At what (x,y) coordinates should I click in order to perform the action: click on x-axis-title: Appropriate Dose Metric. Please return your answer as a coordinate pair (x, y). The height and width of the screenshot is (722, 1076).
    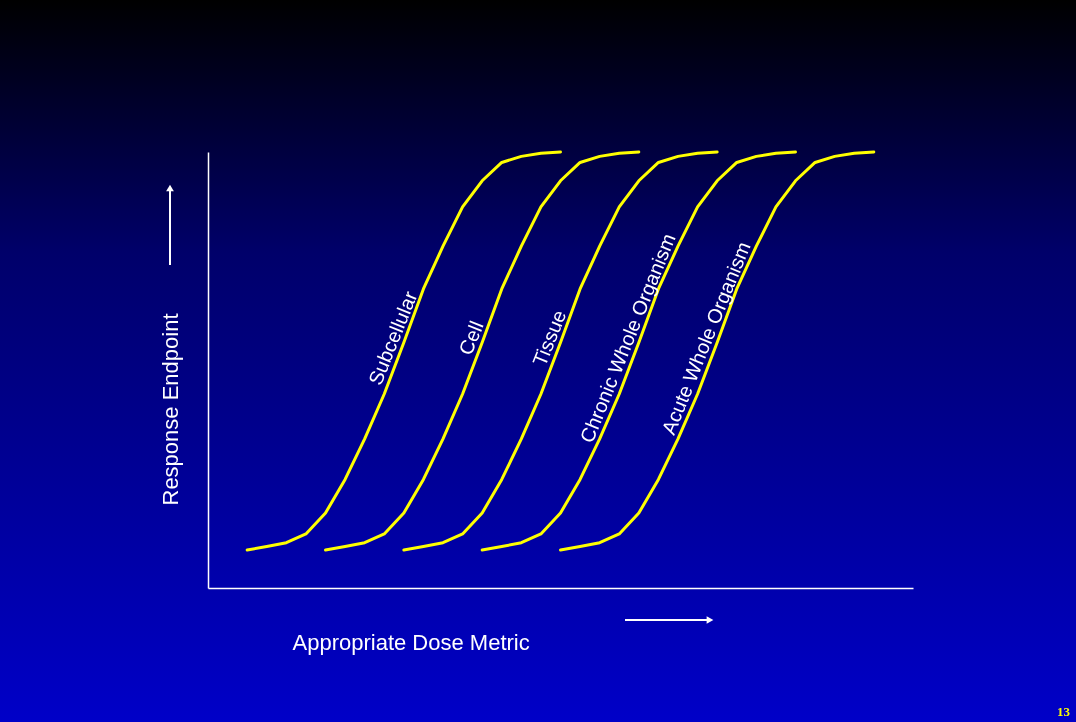
    Looking at the image, I should click on (411, 642).